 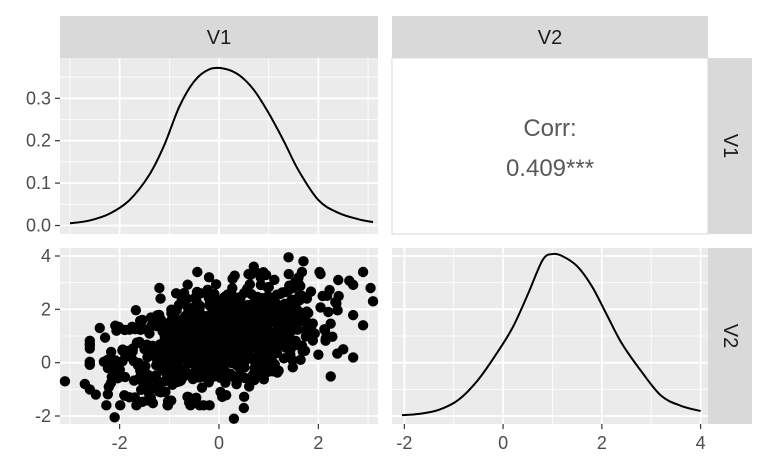 I want to click on v2-x-tick-label: 2, so click(x=602, y=443).